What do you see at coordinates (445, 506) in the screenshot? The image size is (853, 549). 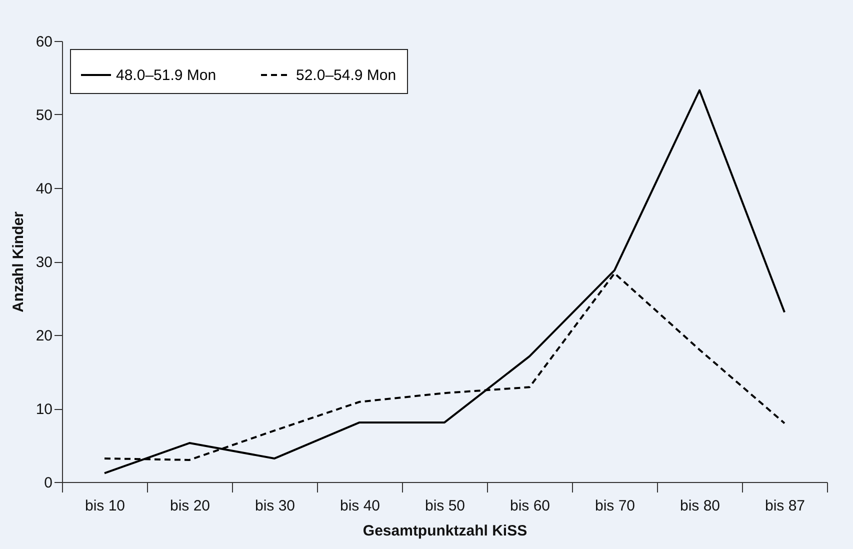 I see `x-tick-label: bis 50` at bounding box center [445, 506].